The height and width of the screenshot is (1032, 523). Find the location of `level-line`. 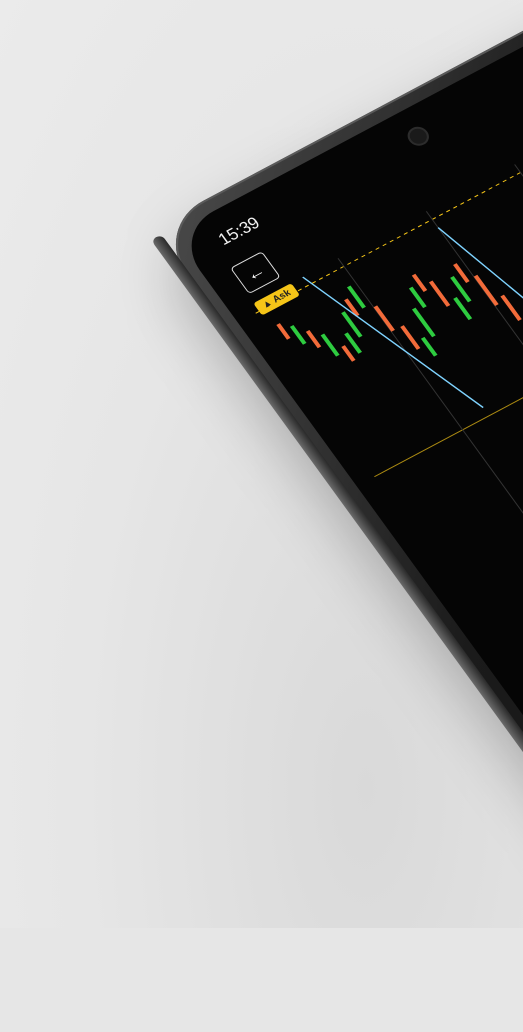

level-line is located at coordinates (448, 383).